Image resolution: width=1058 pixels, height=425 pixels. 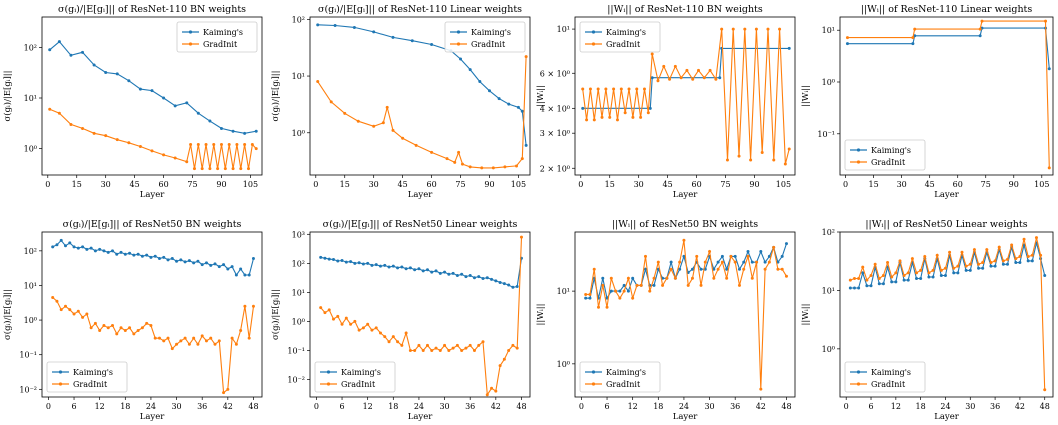 I want to click on x-tick-label: 105, so click(x=783, y=184).